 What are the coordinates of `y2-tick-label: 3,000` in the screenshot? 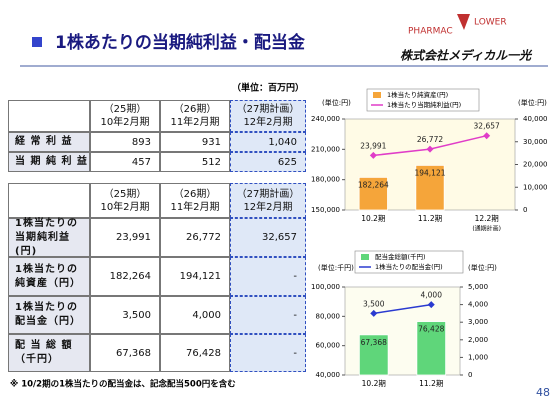 It's located at (478, 322).